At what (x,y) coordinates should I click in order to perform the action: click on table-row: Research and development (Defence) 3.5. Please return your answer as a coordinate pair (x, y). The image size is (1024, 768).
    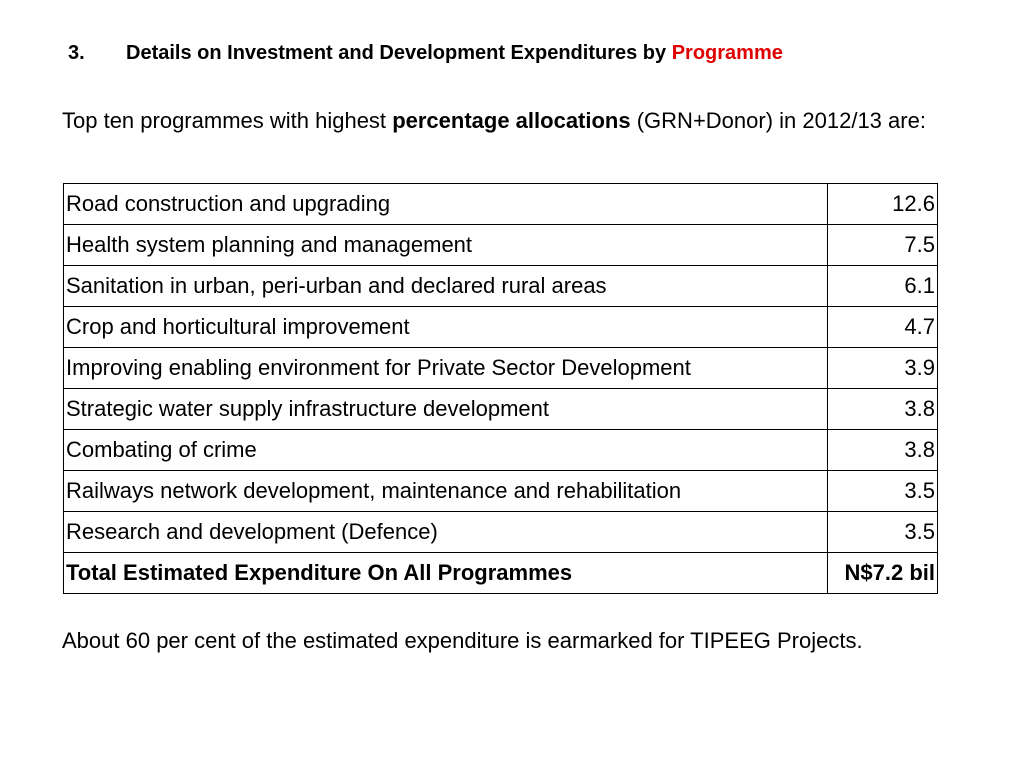
    Looking at the image, I should click on (500, 532).